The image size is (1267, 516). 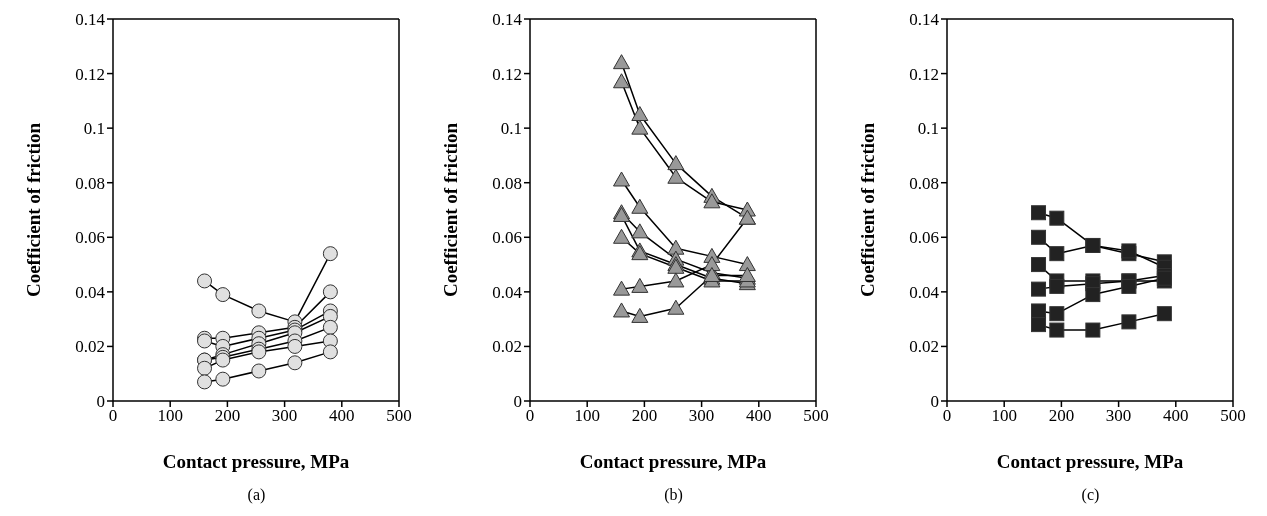 What do you see at coordinates (256, 495) in the screenshot?
I see `text: (a)` at bounding box center [256, 495].